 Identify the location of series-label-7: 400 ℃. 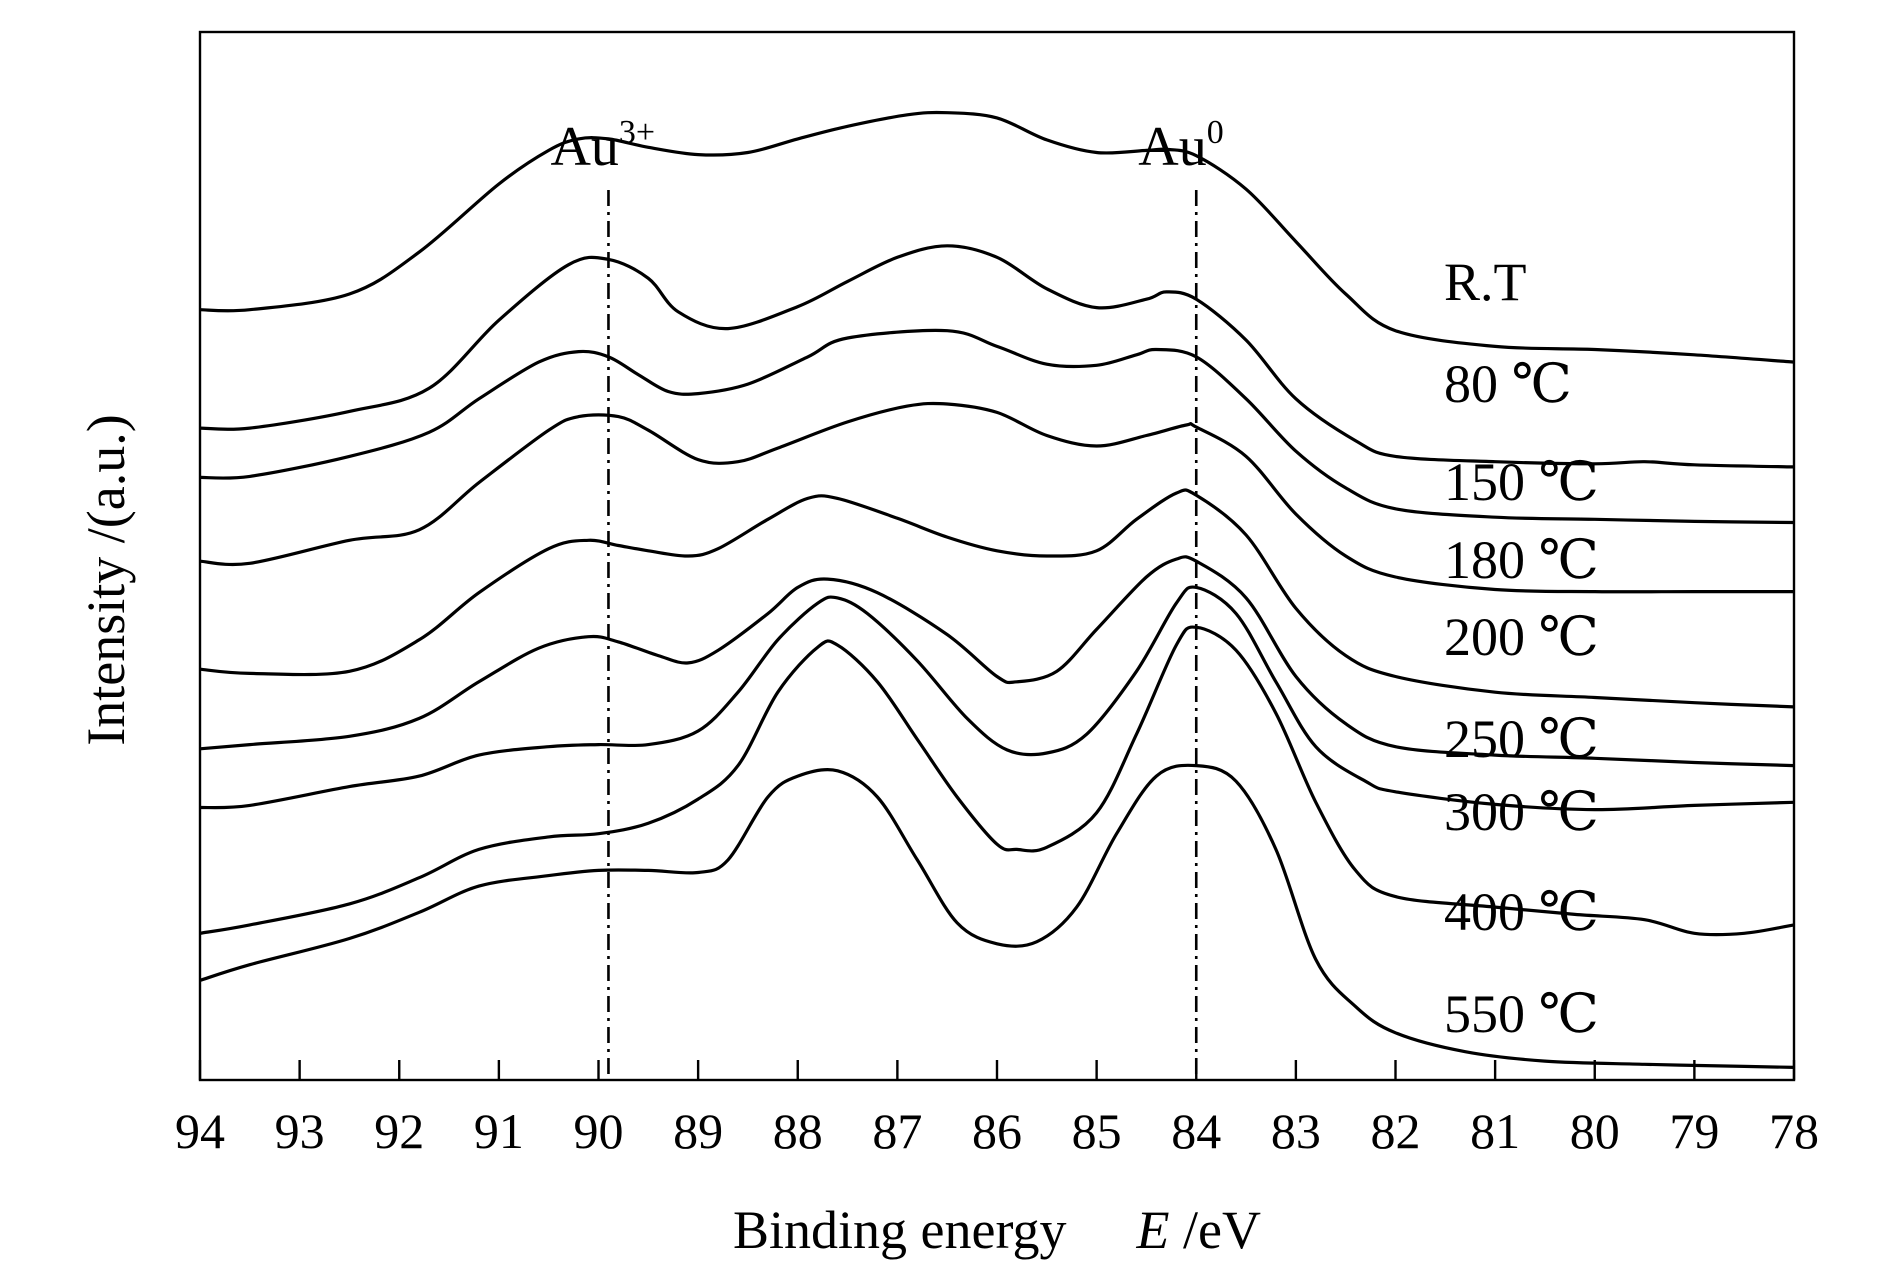
(1521, 912).